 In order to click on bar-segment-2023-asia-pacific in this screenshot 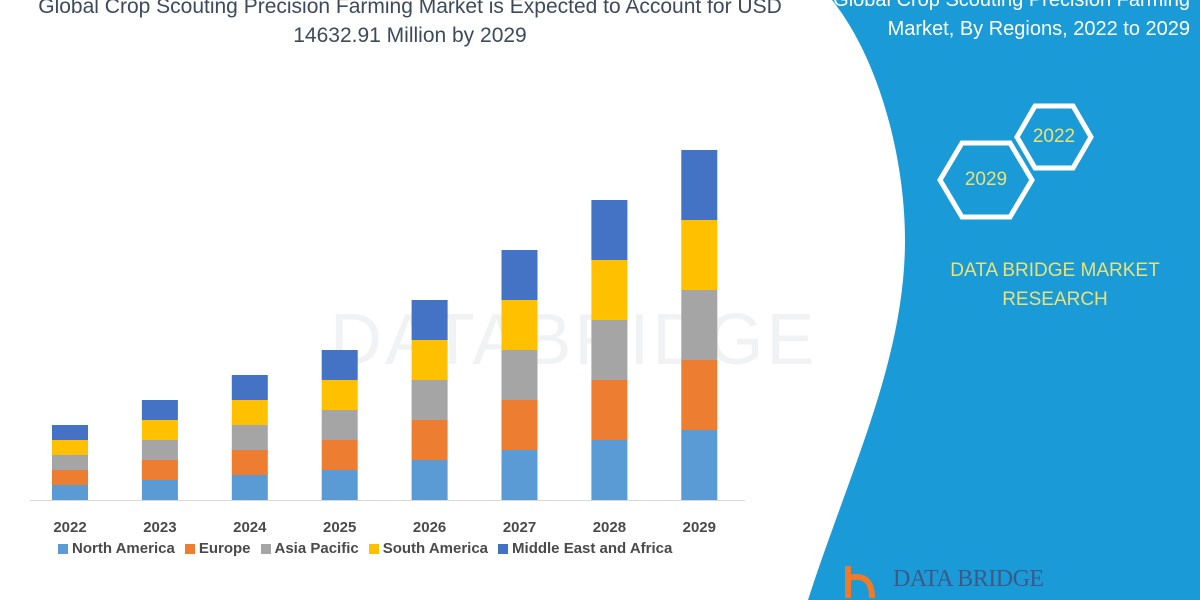, I will do `click(159, 450)`.